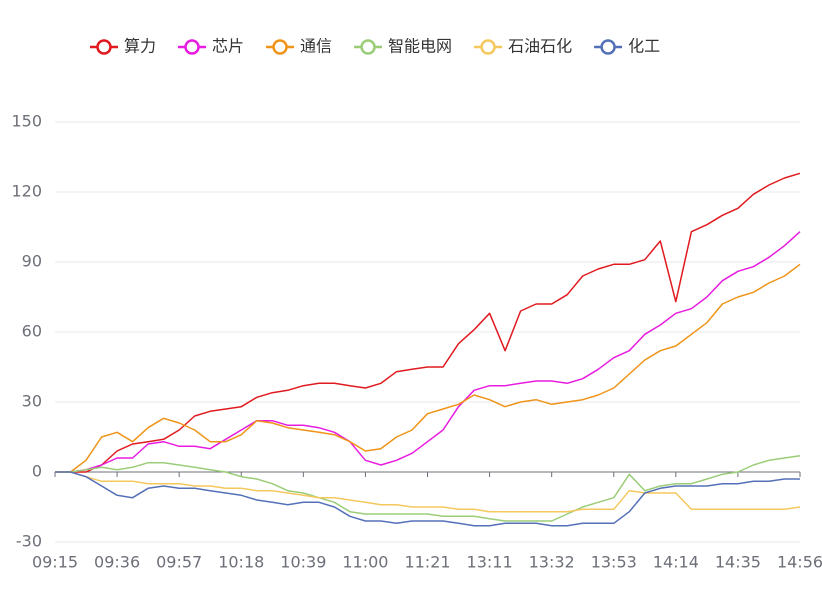 The image size is (822, 600). What do you see at coordinates (29, 541) in the screenshot?
I see `y-tick-label: -30` at bounding box center [29, 541].